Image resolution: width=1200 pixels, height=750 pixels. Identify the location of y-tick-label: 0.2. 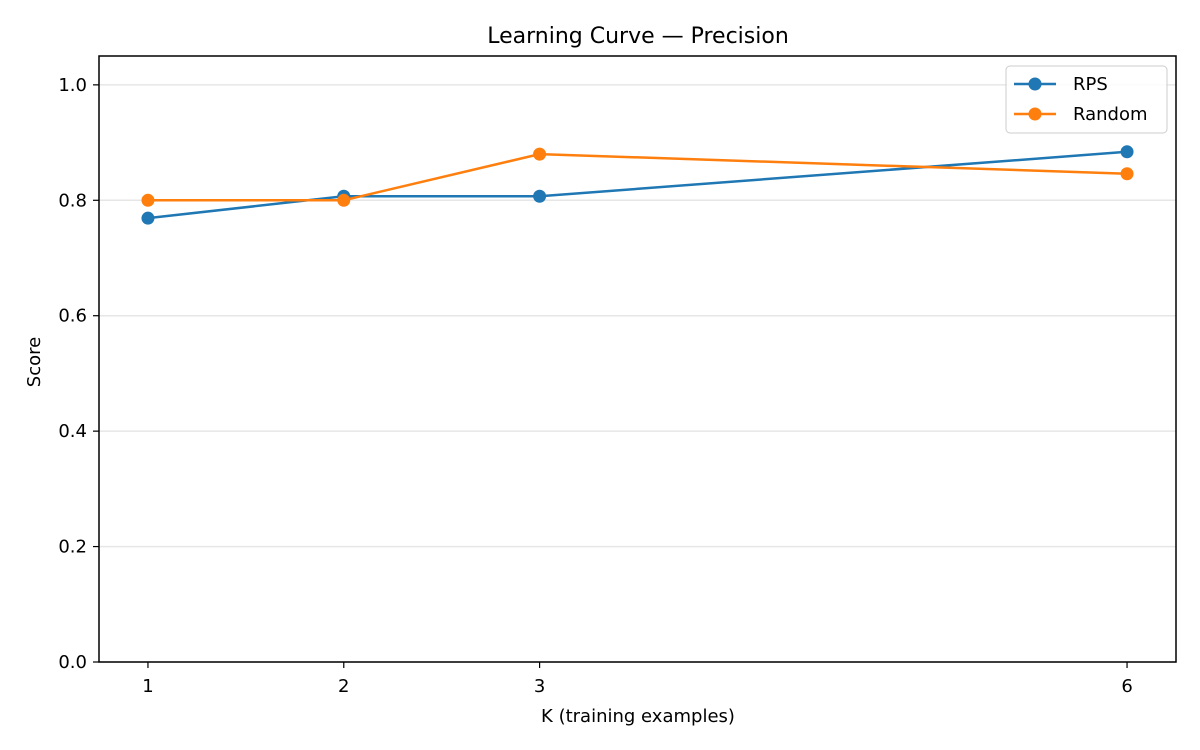
(72, 547).